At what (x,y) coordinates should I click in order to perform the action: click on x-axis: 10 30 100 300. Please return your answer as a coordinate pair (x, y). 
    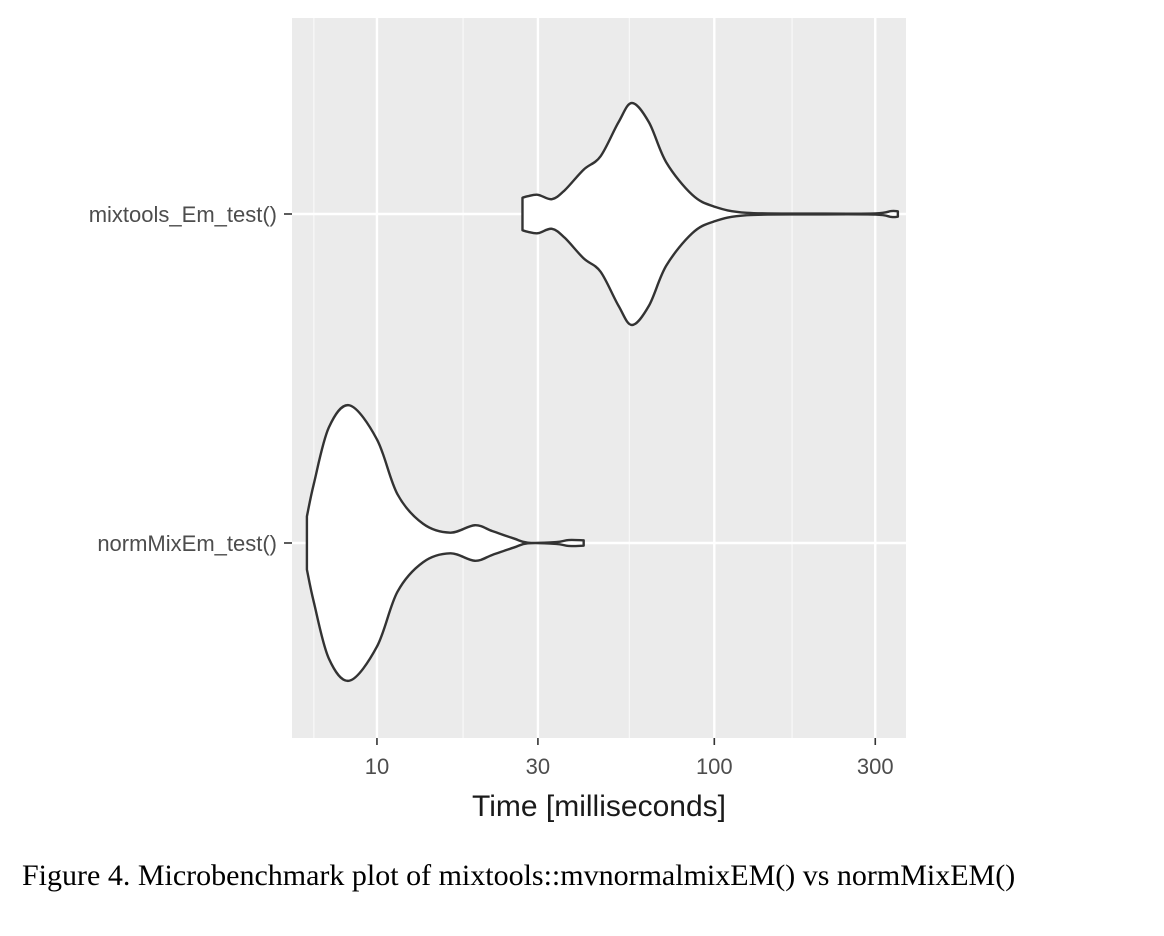
    Looking at the image, I should click on (629, 758).